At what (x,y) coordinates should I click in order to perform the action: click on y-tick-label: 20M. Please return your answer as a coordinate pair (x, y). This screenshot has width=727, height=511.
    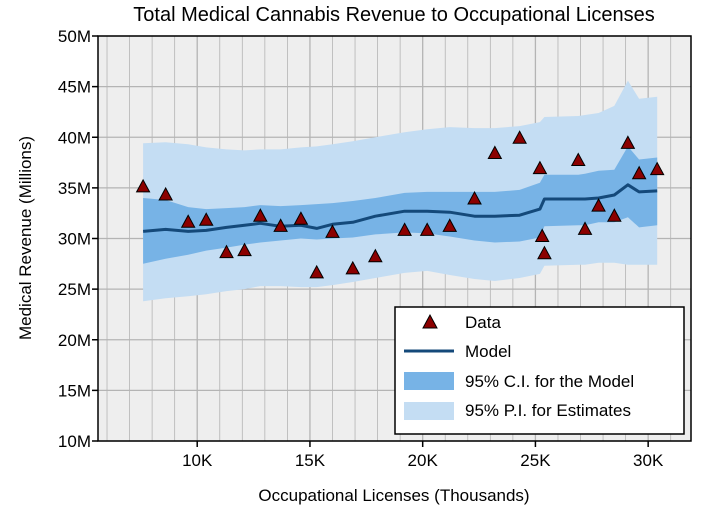
    Looking at the image, I should click on (74, 340).